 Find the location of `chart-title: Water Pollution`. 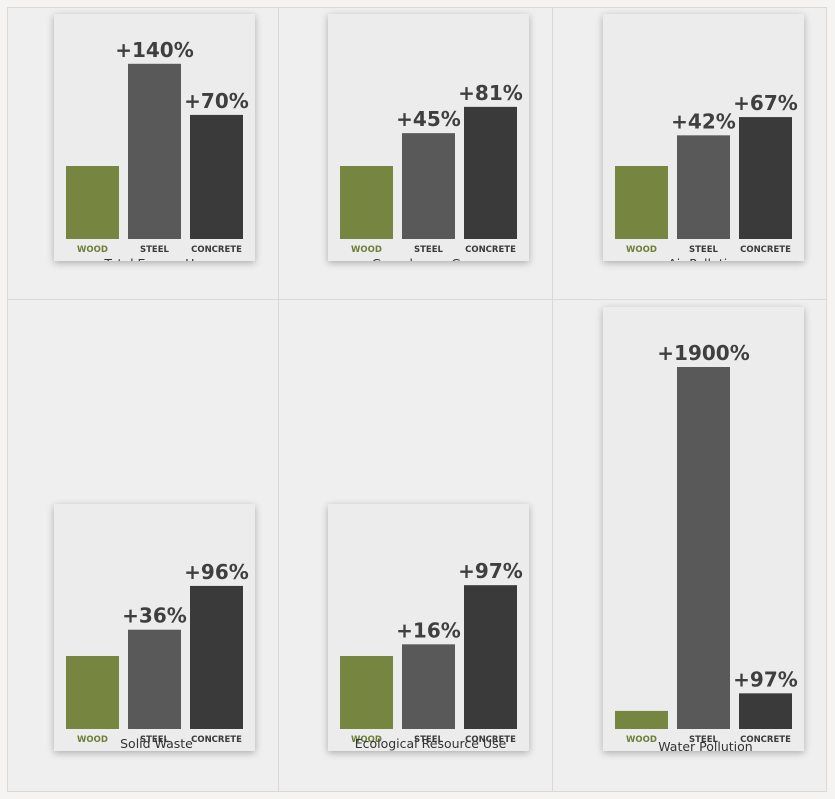

chart-title: Water Pollution is located at coordinates (705, 745).